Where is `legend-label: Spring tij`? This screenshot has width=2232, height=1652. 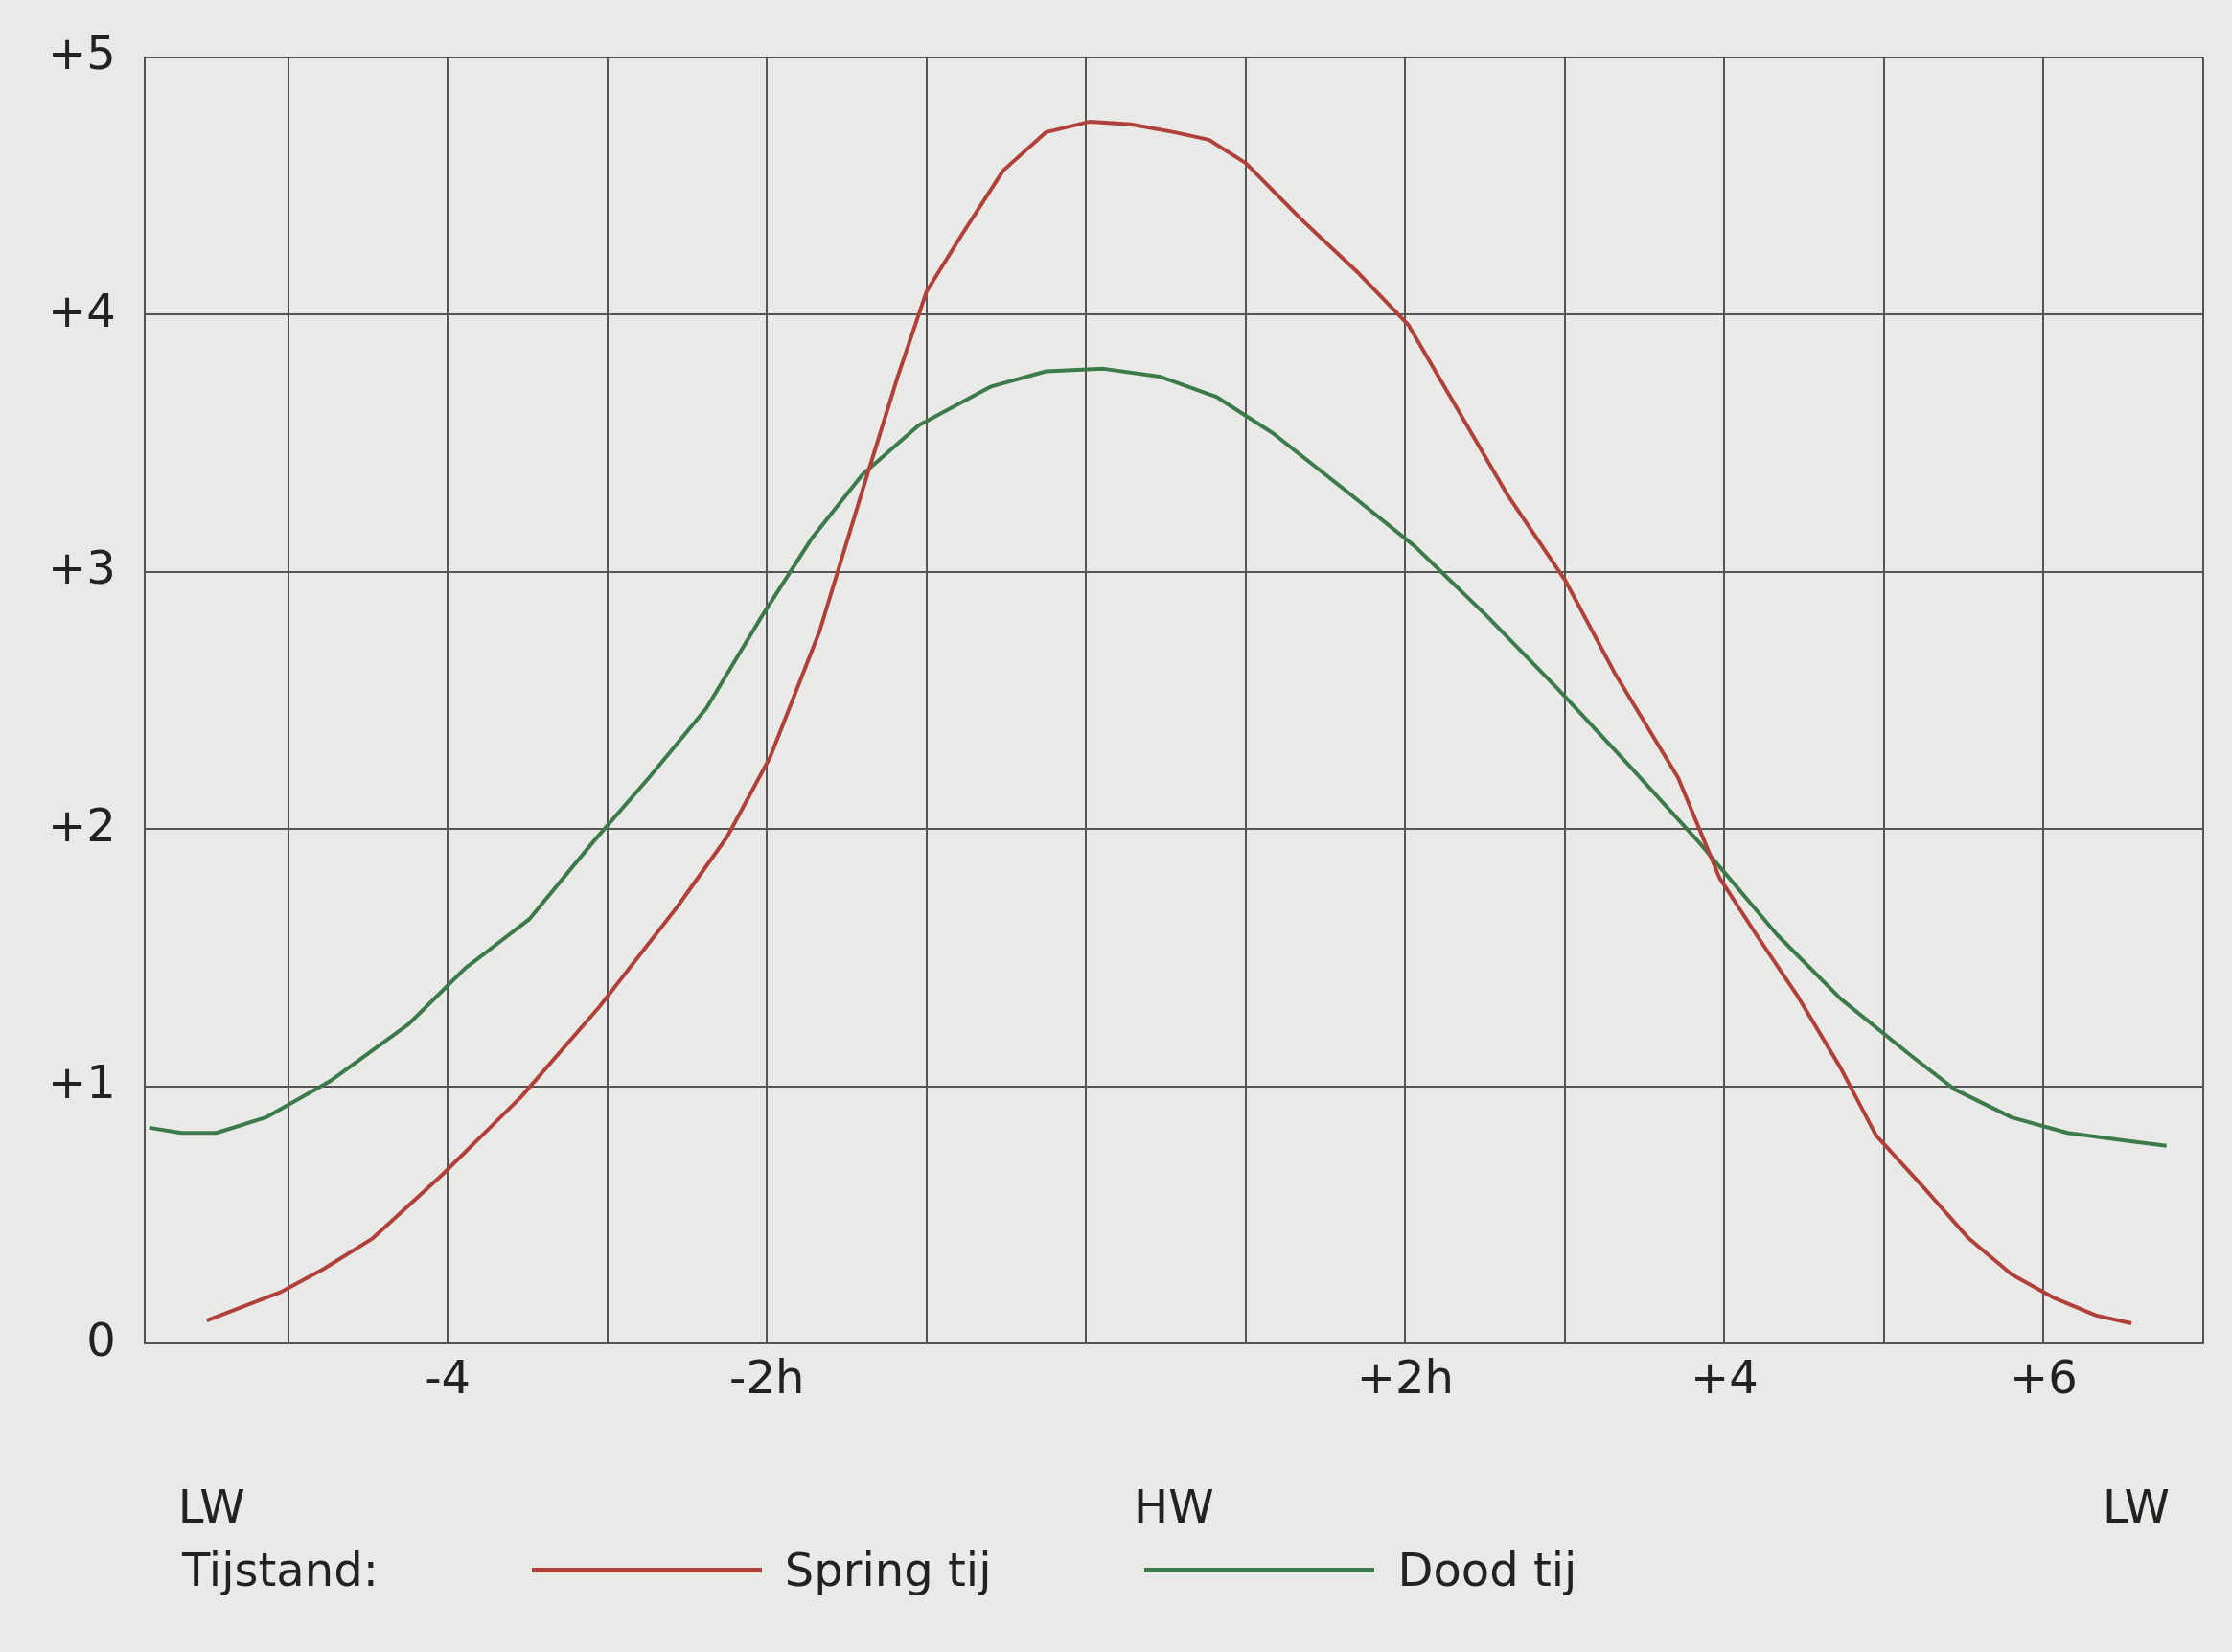
legend-label: Spring tij is located at coordinates (888, 1569).